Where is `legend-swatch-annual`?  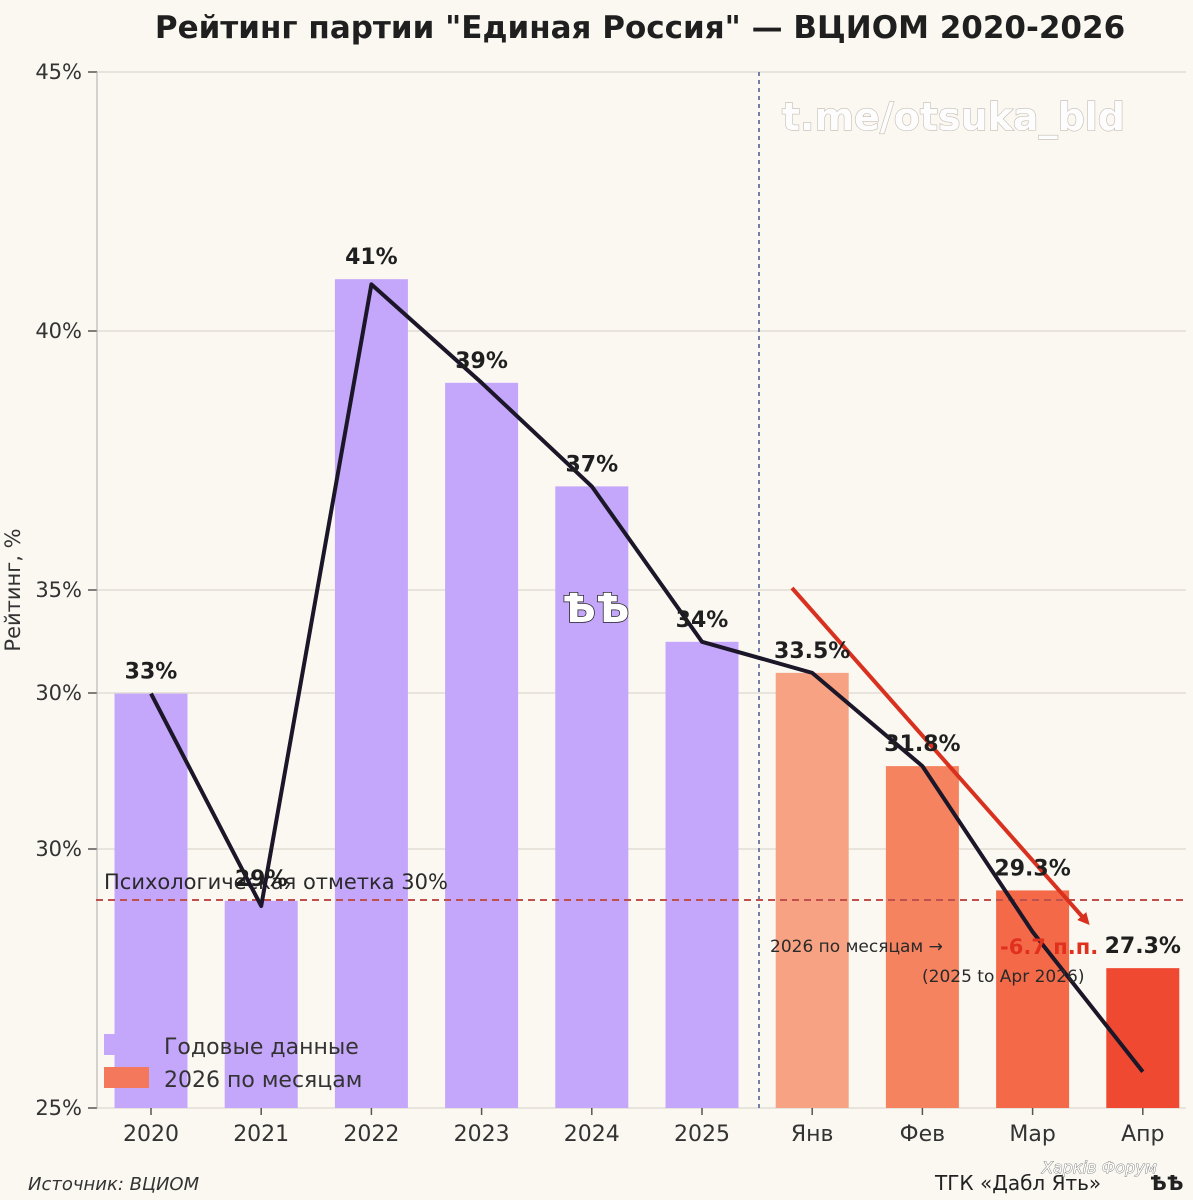 legend-swatch-annual is located at coordinates (126, 1044).